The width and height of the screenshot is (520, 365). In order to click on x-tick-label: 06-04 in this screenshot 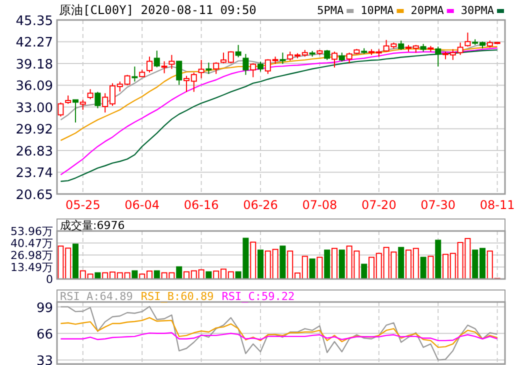, I will do `click(142, 205)`.